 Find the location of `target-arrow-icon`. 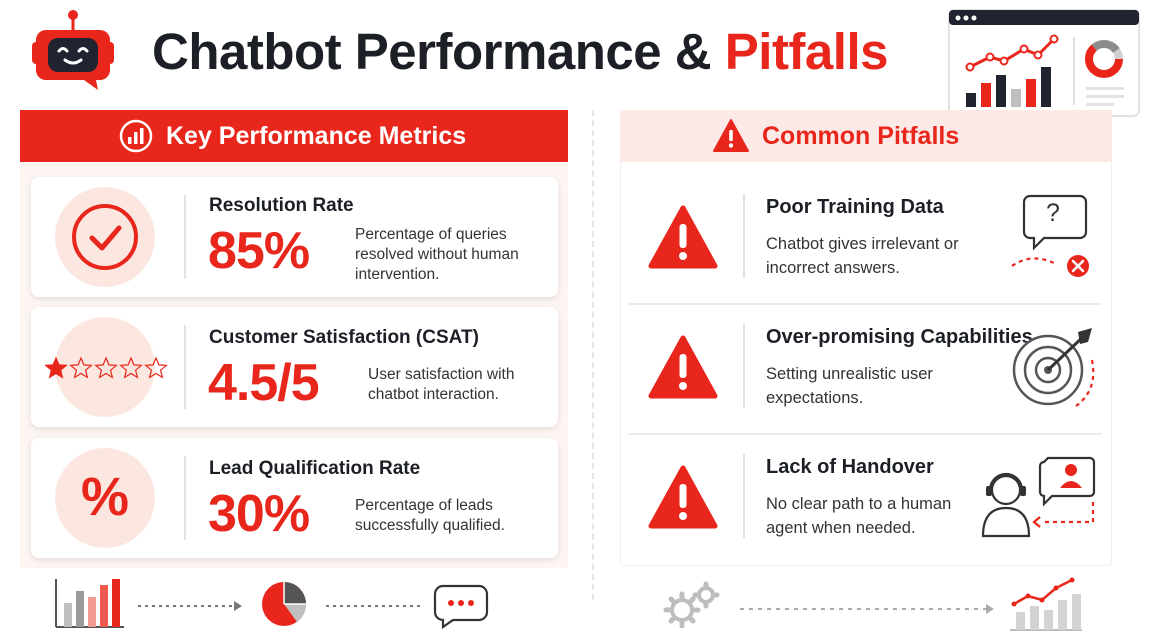

target-arrow-icon is located at coordinates (1053, 367).